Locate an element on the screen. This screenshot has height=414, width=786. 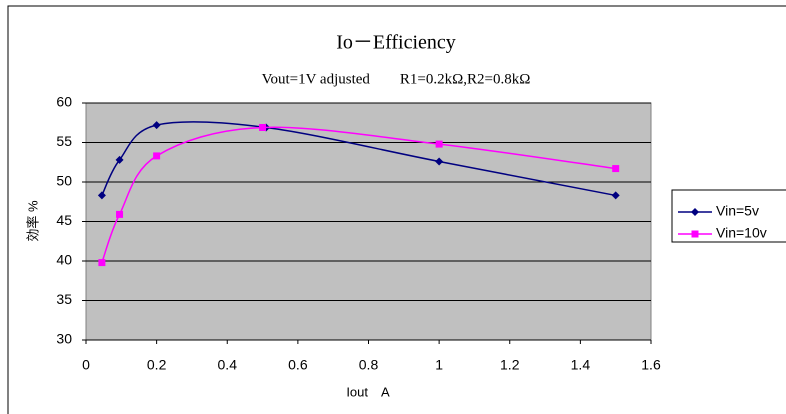
x-tick-label: 0.6 is located at coordinates (298, 365).